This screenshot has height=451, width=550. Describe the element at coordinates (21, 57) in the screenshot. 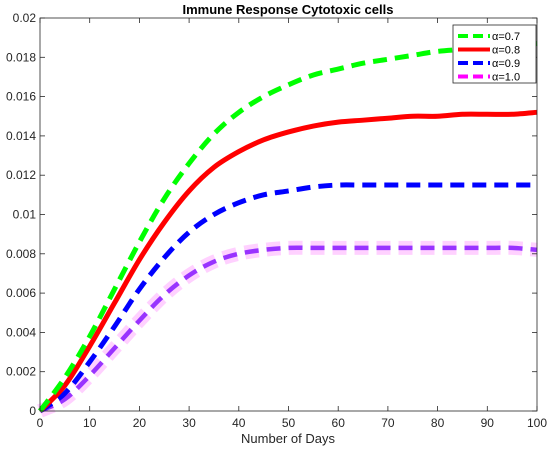

I see `y-tick-label: 0.018` at that location.